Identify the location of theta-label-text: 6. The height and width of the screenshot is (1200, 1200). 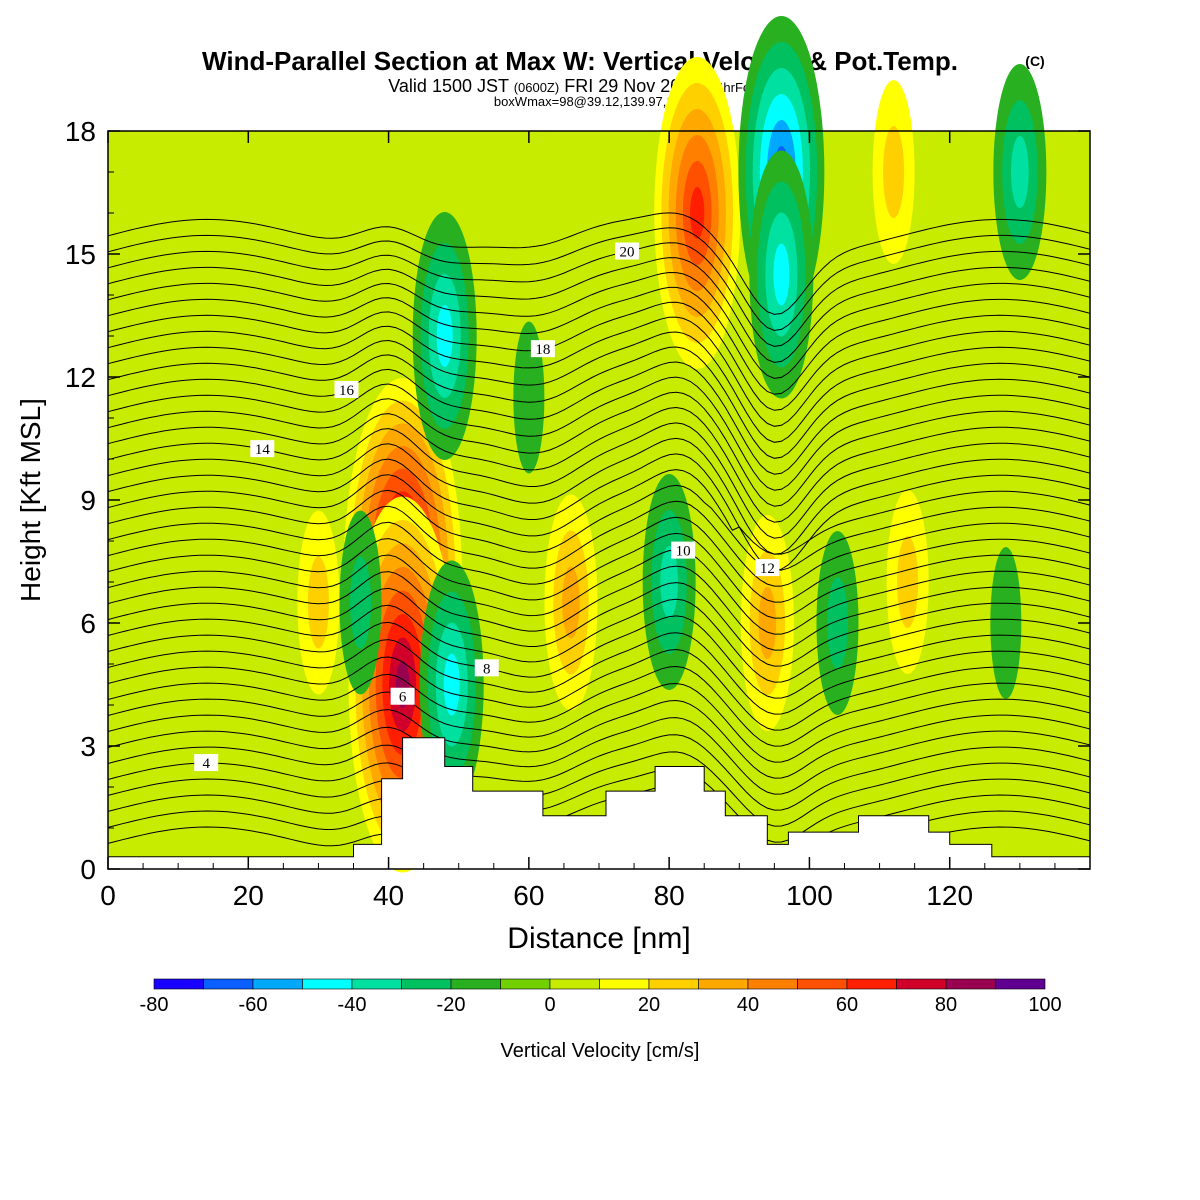
(403, 698).